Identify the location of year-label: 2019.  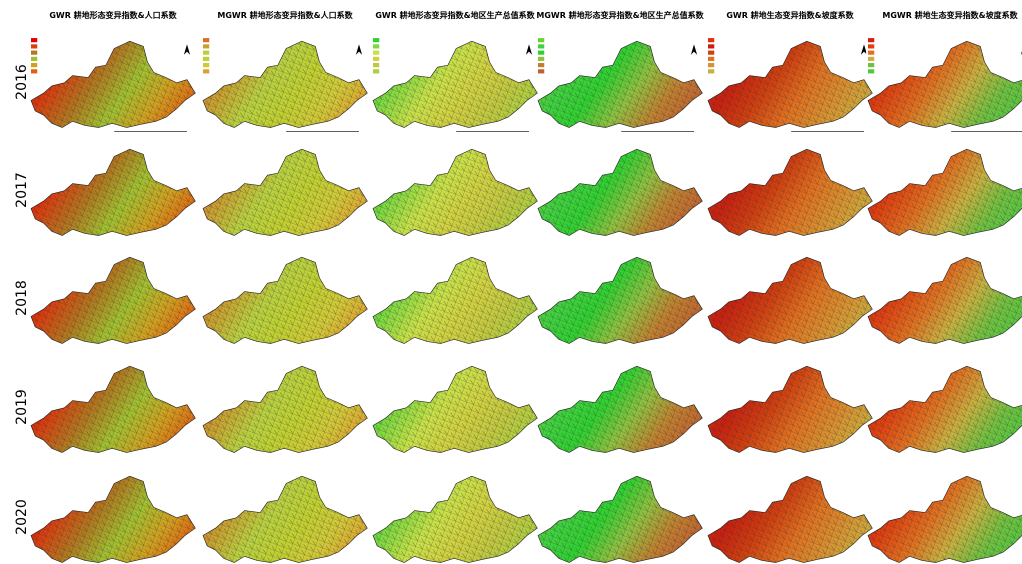
(22, 407).